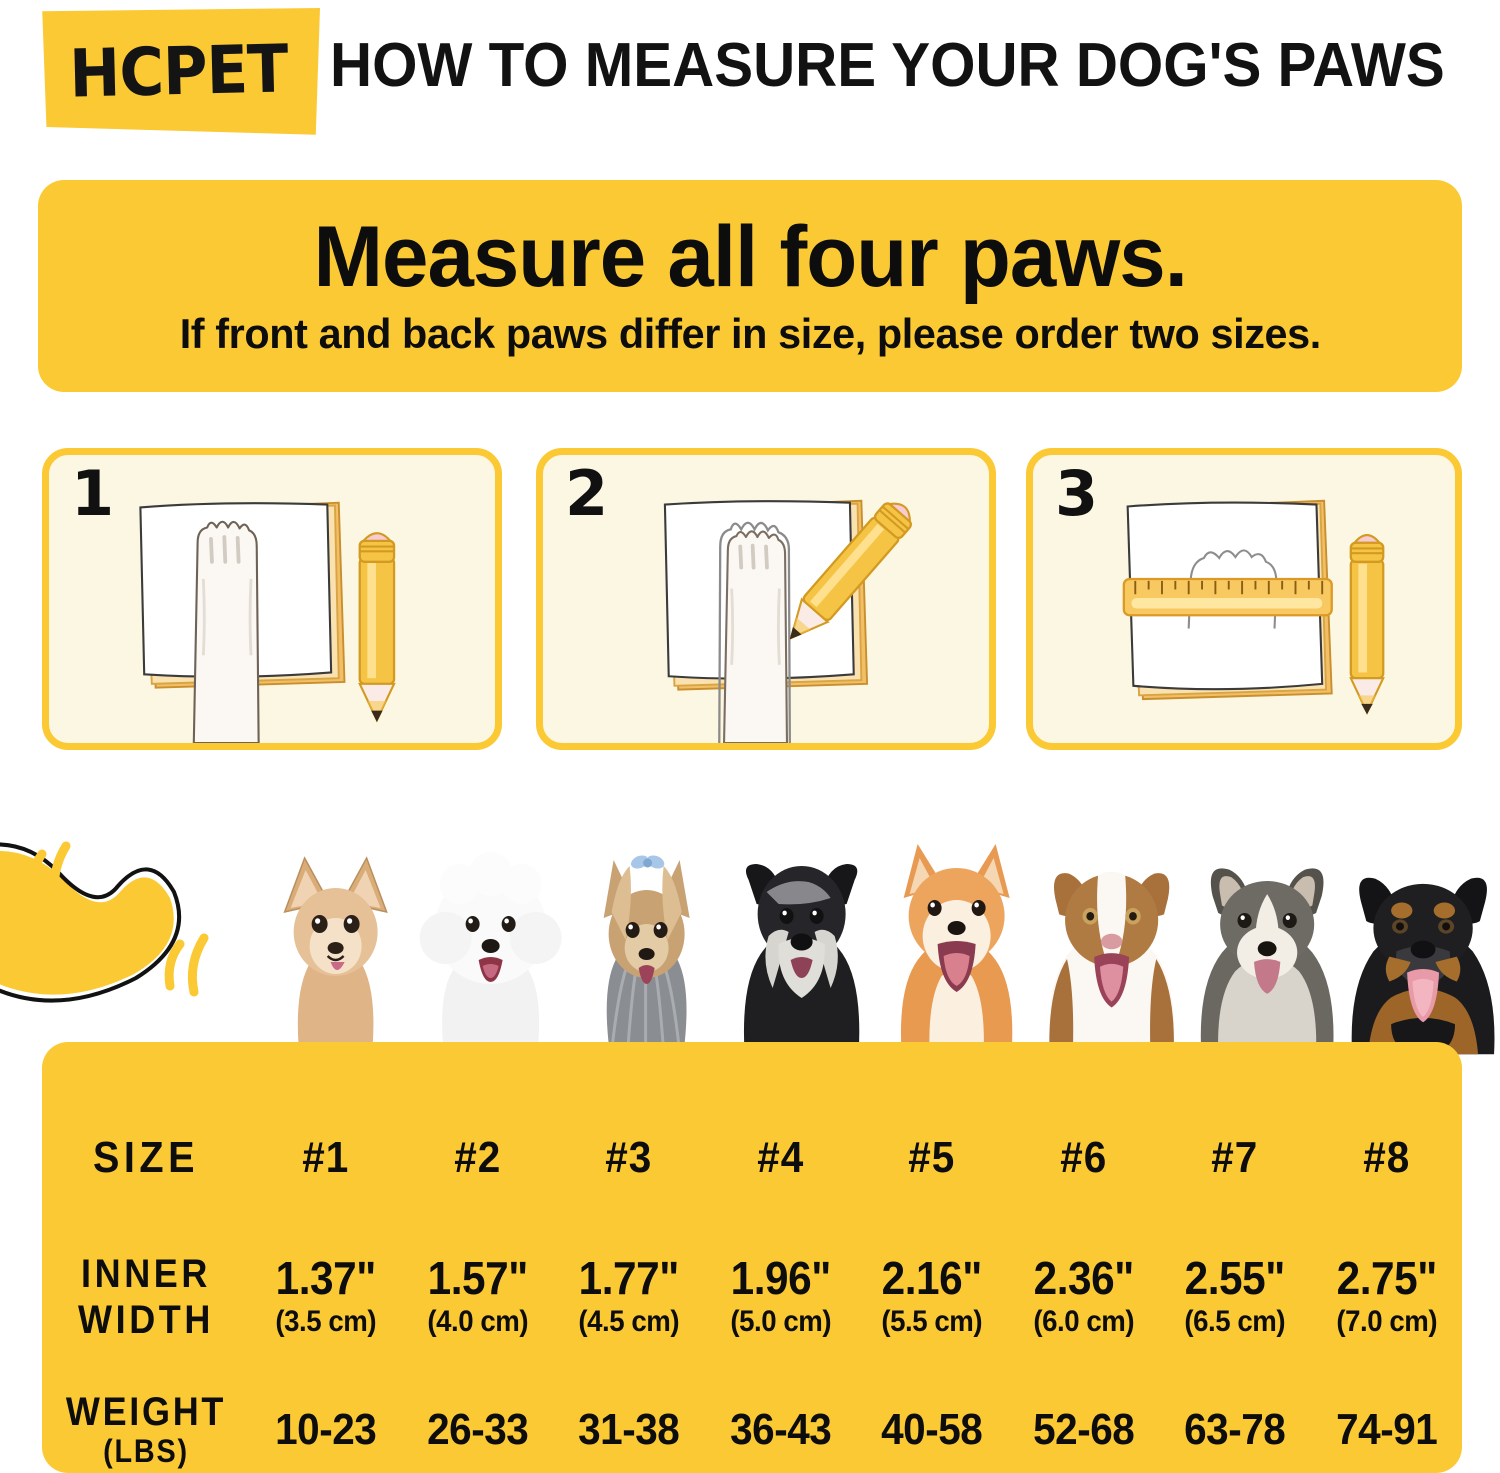 This screenshot has width=1500, height=1473. What do you see at coordinates (932, 1321) in the screenshot?
I see `inner-width-cm: (5.5 cm)` at bounding box center [932, 1321].